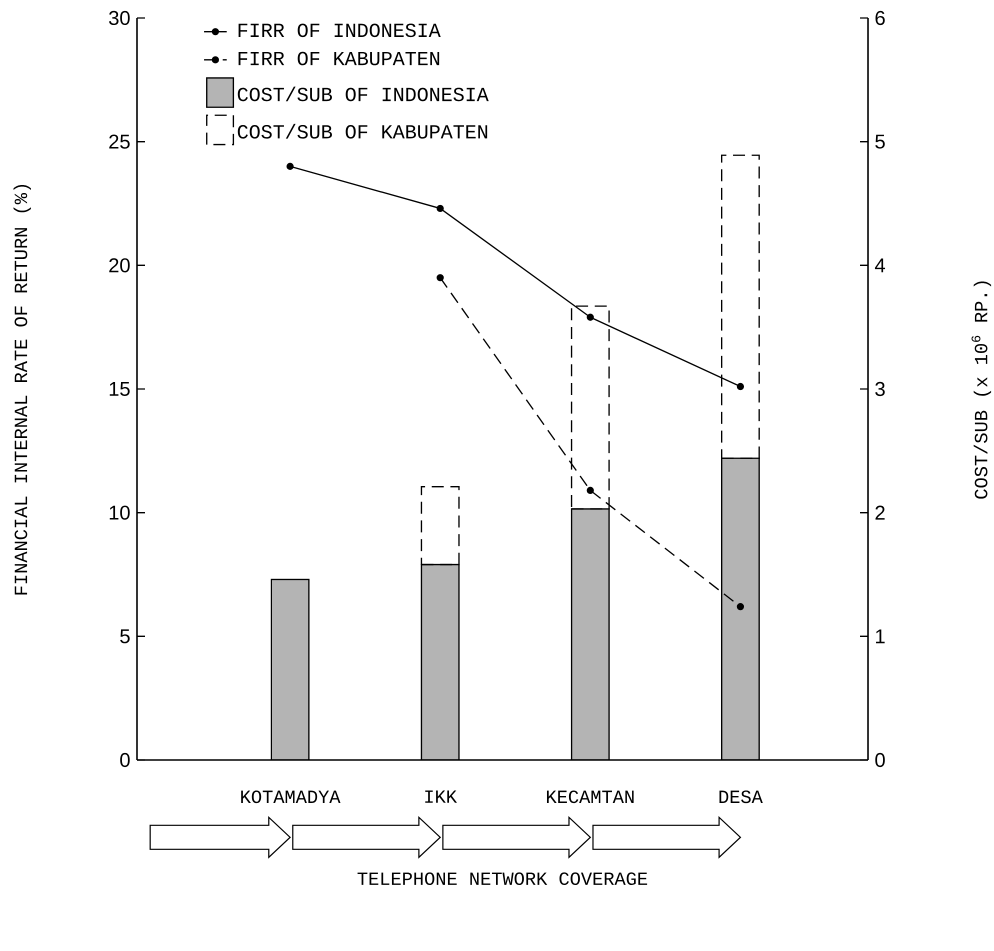 The width and height of the screenshot is (994, 951). Describe the element at coordinates (880, 18) in the screenshot. I see `y2-tick-label: 6` at that location.